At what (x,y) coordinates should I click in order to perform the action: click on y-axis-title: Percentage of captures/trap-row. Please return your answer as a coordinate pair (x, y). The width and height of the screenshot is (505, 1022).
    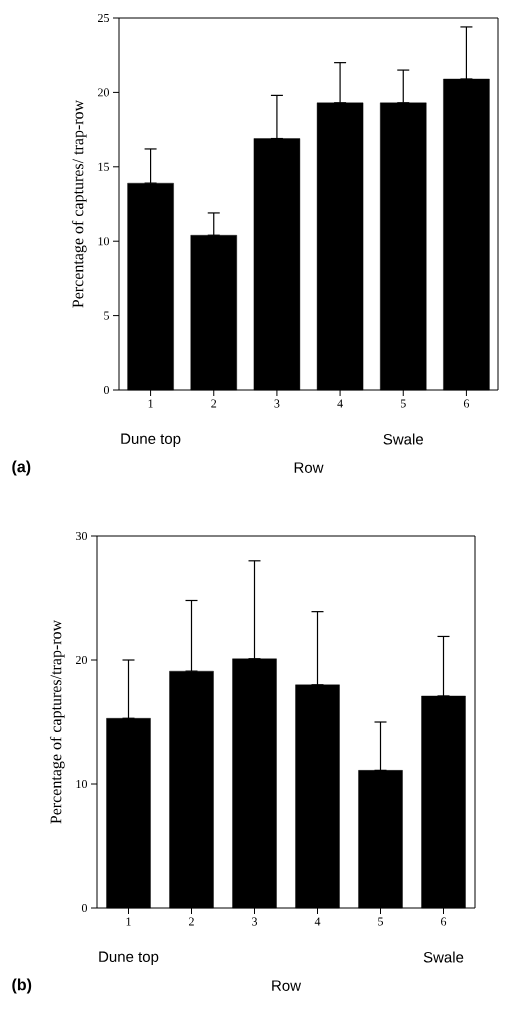
    Looking at the image, I should click on (57, 721).